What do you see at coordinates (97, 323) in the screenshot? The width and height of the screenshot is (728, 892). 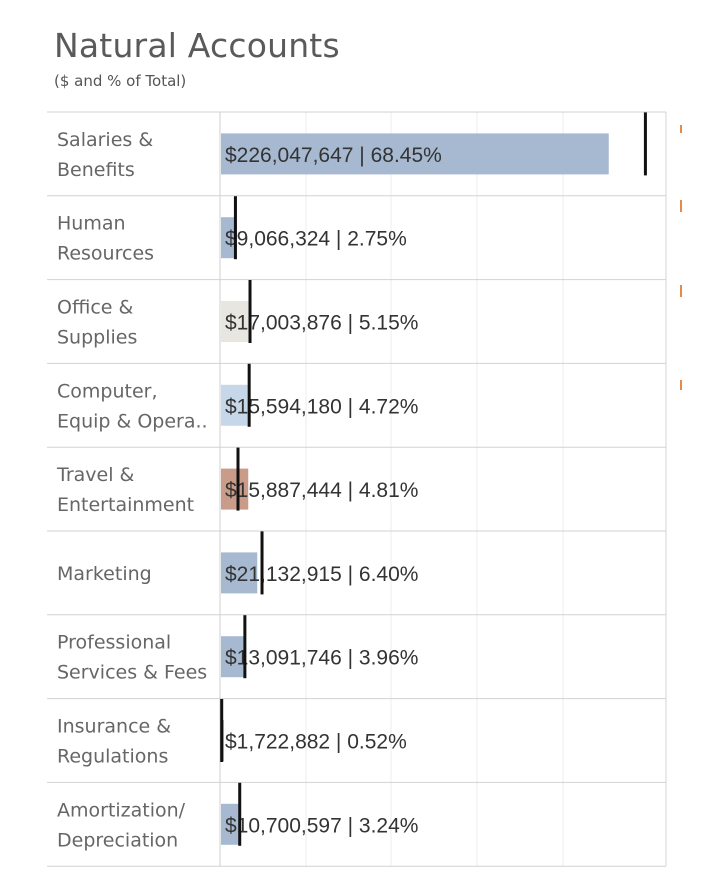 I see `row-label: Office & Supplies` at bounding box center [97, 323].